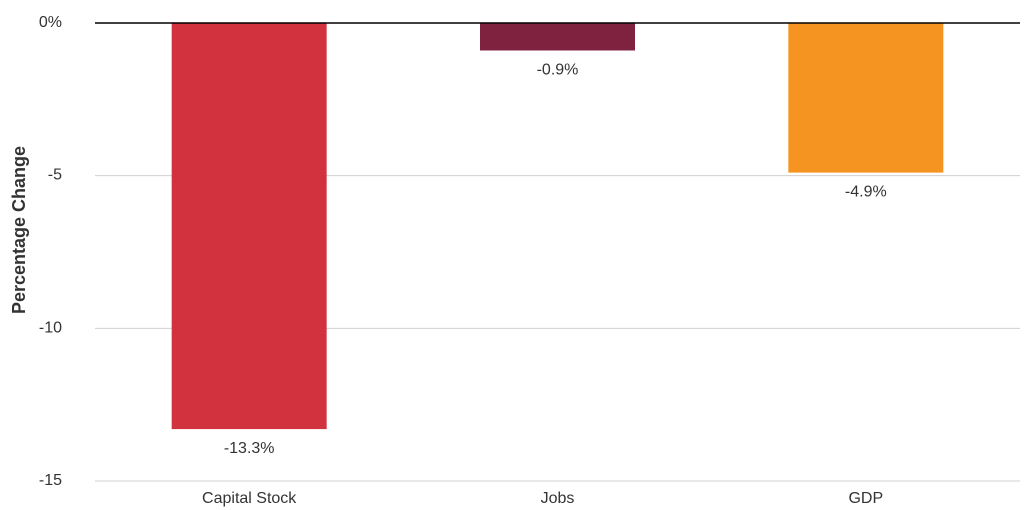  I want to click on x-category-label: Capital Stock, so click(249, 498).